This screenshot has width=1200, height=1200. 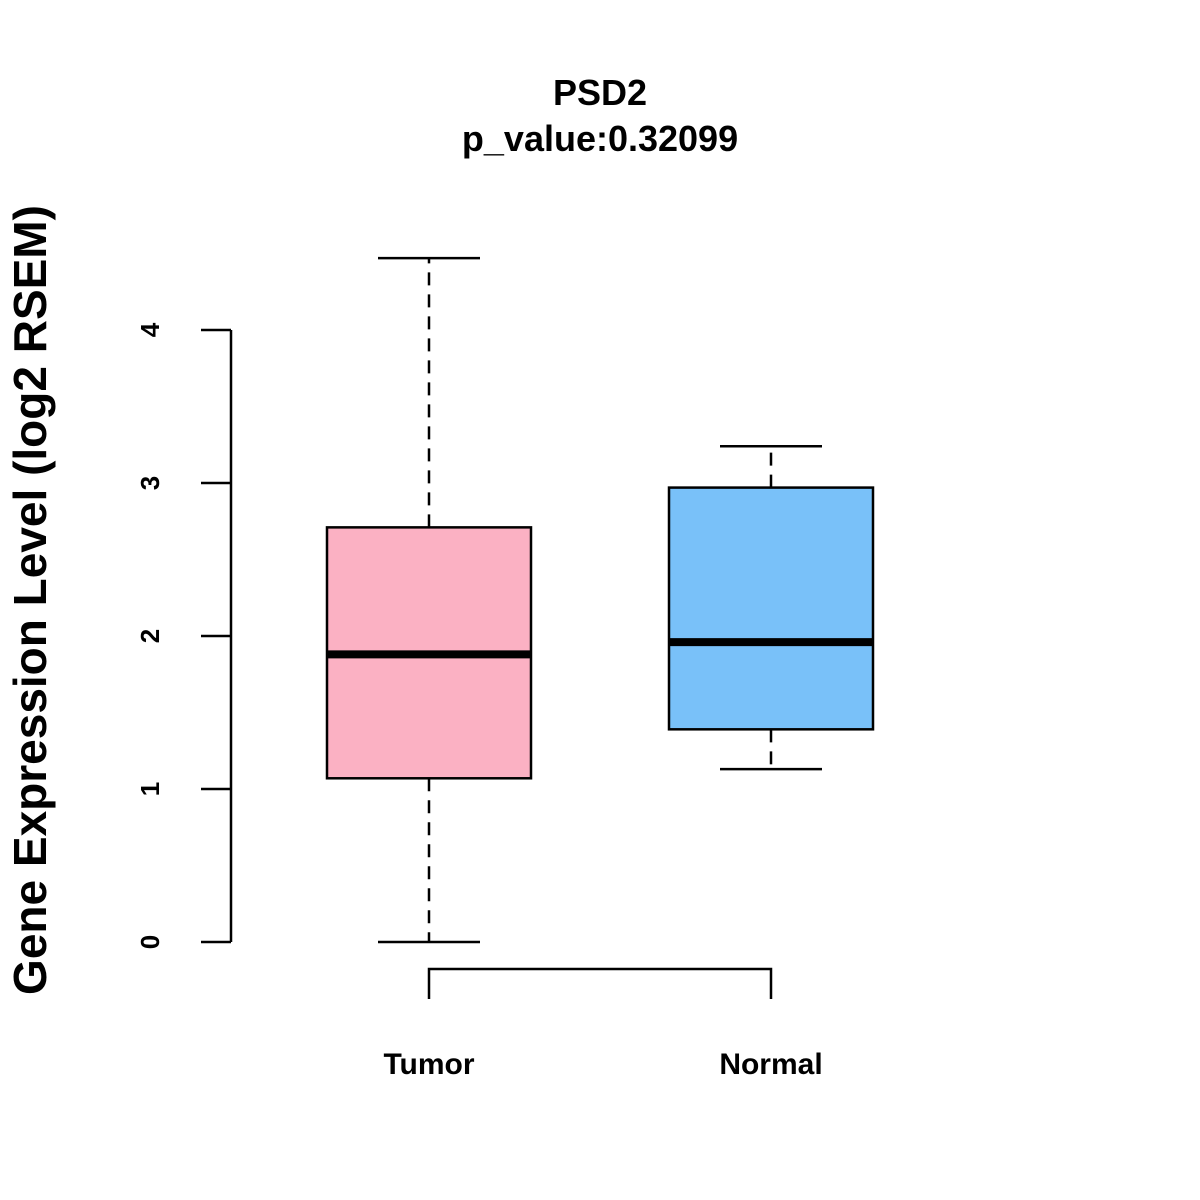 I want to click on chart-title: PSD2, so click(x=600, y=92).